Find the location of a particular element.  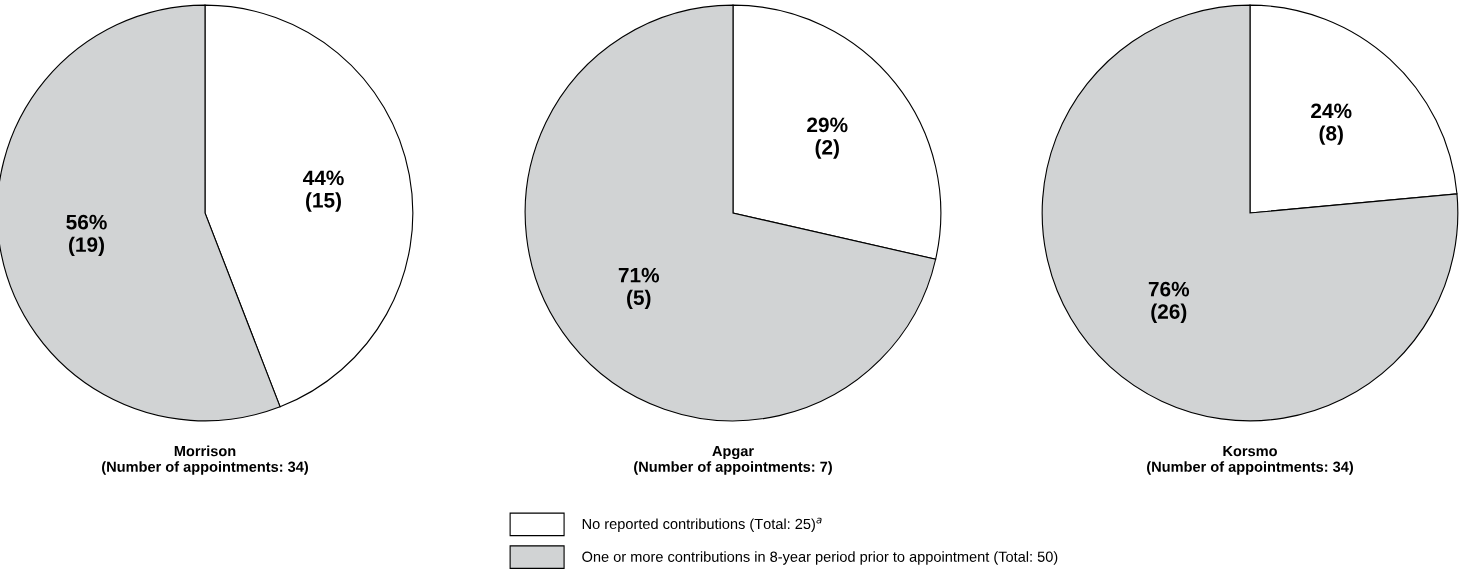

data-label: 24% (8) is located at coordinates (1331, 124).